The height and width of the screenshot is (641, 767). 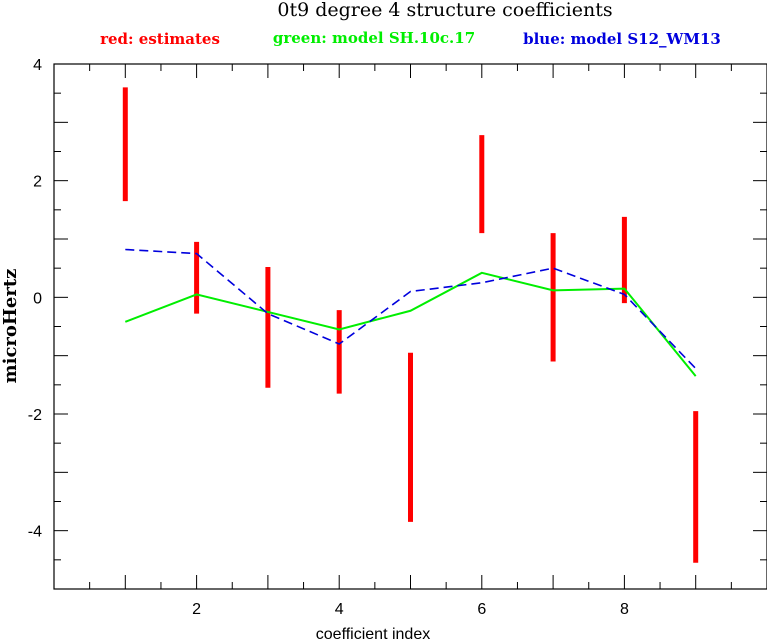 What do you see at coordinates (37, 298) in the screenshot?
I see `y-tick-label: 0` at bounding box center [37, 298].